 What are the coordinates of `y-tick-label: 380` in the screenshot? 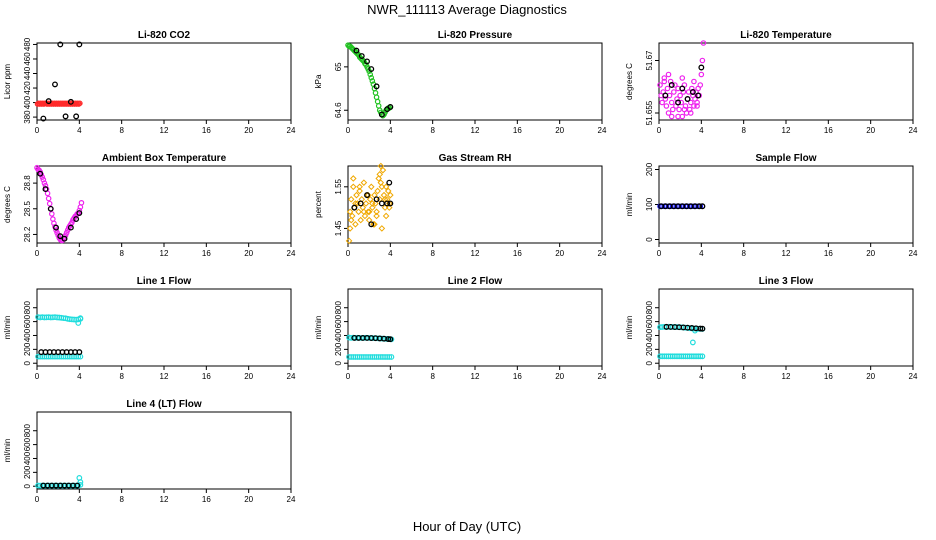 It's located at (27, 117).